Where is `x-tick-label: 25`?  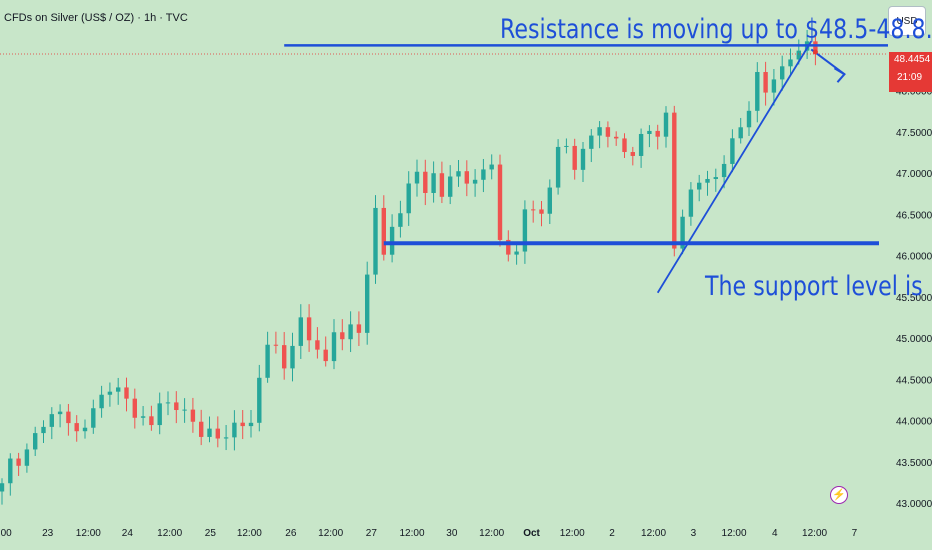
x-tick-label: 25 is located at coordinates (211, 533).